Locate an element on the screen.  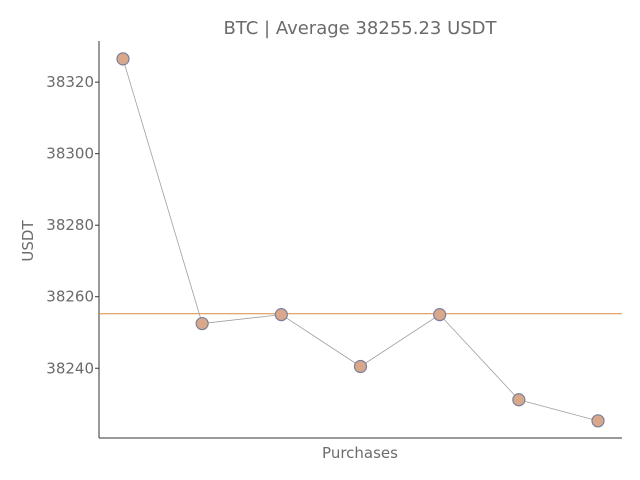
y-tick-label: 38280 is located at coordinates (70, 225).